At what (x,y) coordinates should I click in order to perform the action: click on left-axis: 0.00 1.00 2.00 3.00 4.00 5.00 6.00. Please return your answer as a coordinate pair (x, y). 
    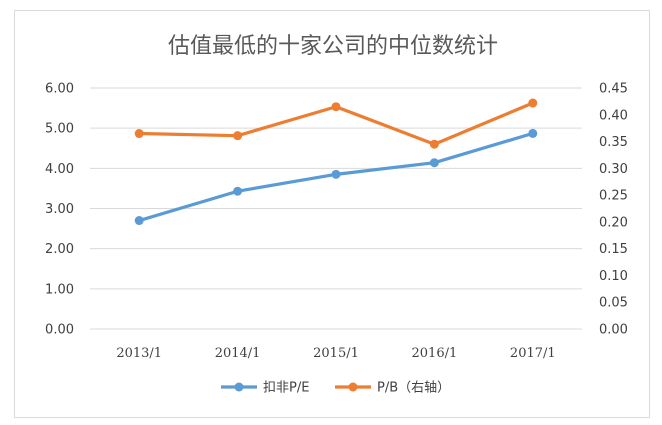
    Looking at the image, I should click on (59, 210).